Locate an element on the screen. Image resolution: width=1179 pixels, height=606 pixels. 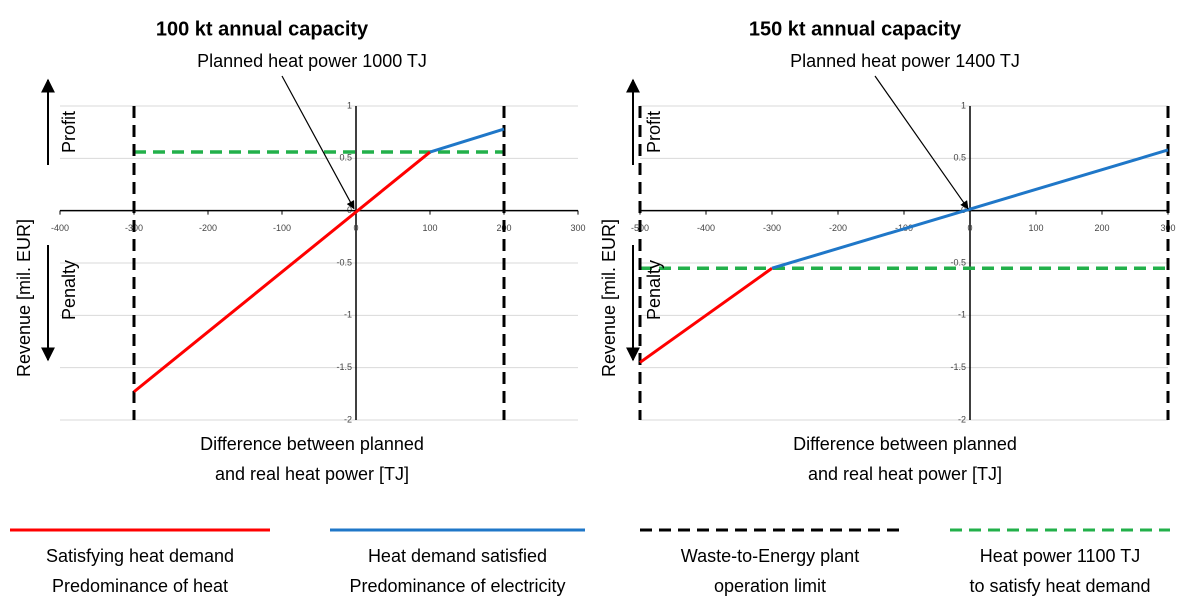
legend-label: to satisfy heat demand is located at coordinates (1059, 586).